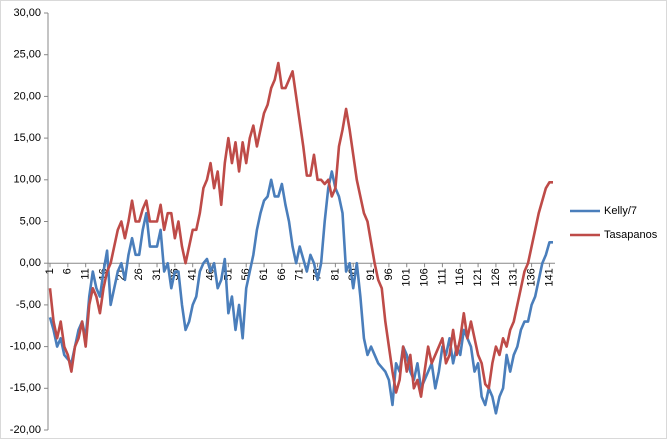  Describe the element at coordinates (27, 96) in the screenshot. I see `y-tick-label: 20,00` at that location.